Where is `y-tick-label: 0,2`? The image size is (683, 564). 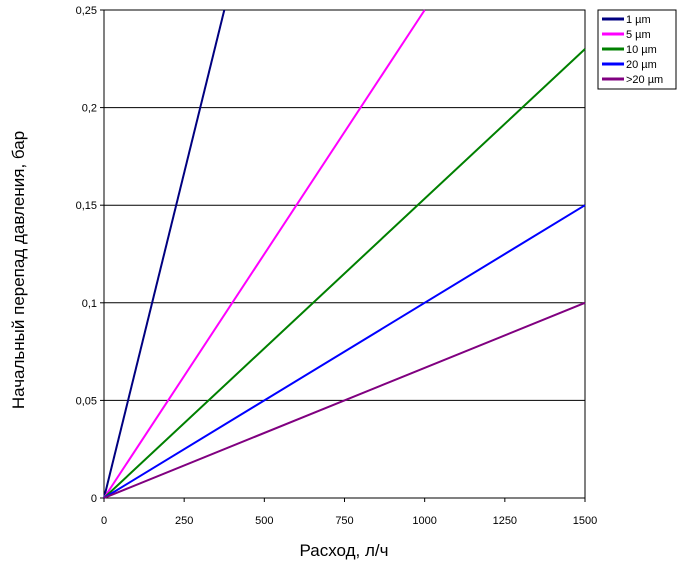
y-tick-label: 0,2 is located at coordinates (89, 109).